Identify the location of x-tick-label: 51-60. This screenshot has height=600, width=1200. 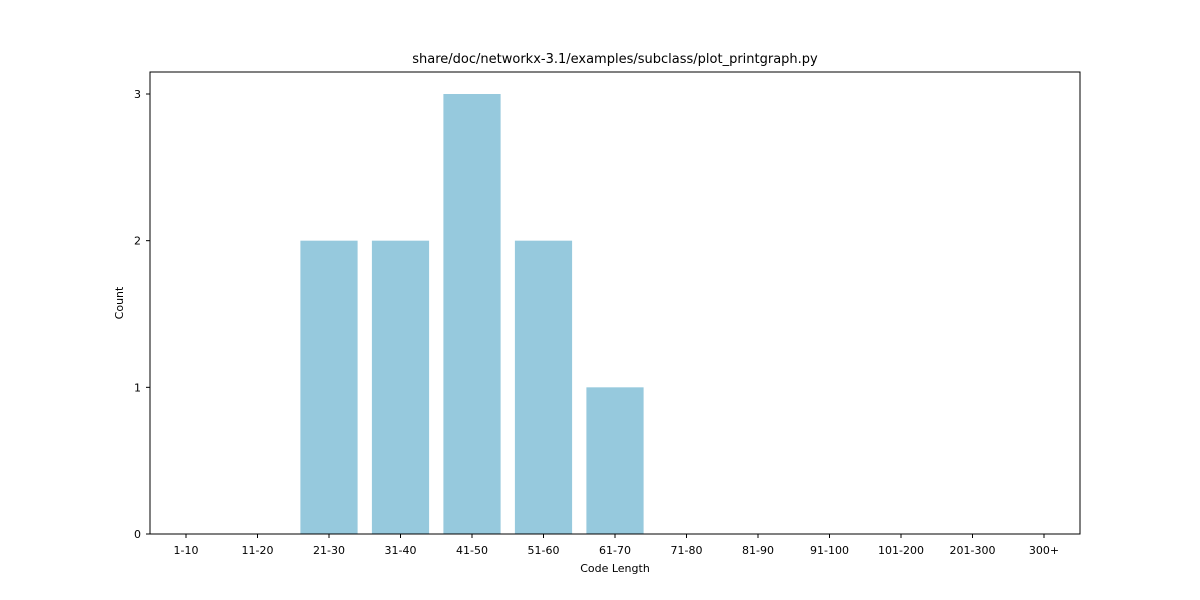
(544, 550).